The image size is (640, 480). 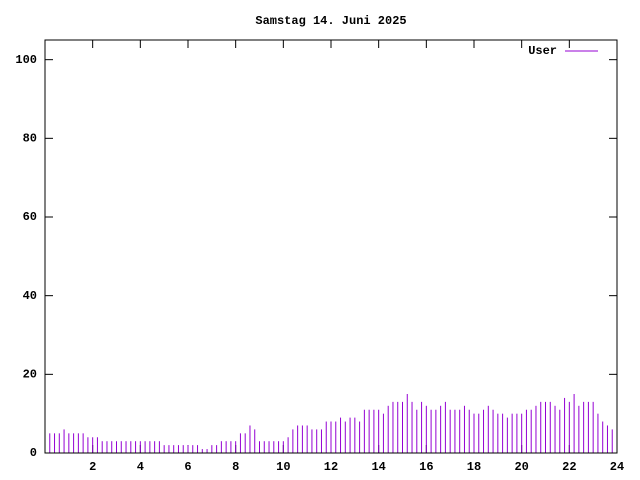 What do you see at coordinates (140, 467) in the screenshot?
I see `x-tick-label: 4` at bounding box center [140, 467].